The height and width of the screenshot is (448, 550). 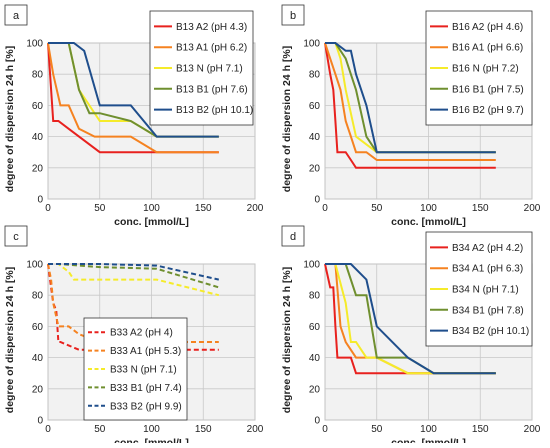 What do you see at coordinates (146, 388) in the screenshot?
I see `legend-label: B33 B1 (pH 7.4)` at bounding box center [146, 388].